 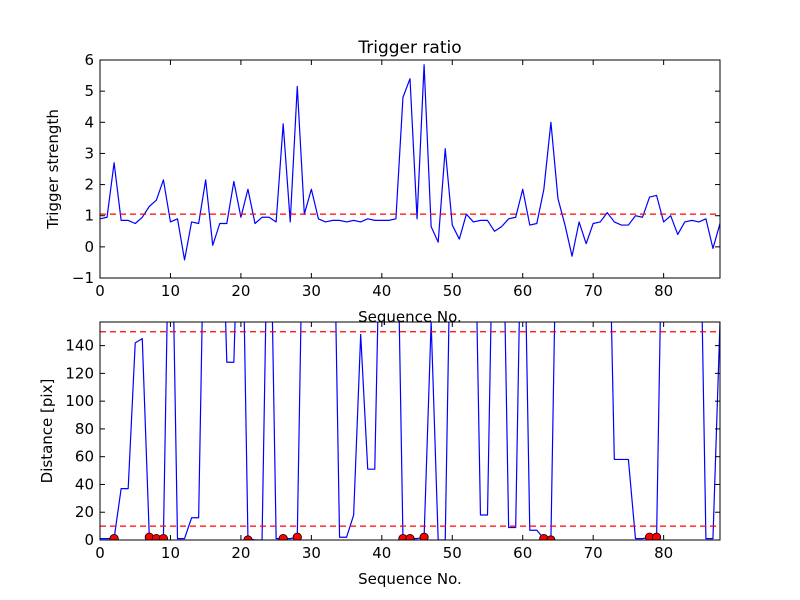 I want to click on y-tick-label: 5, so click(x=89, y=91).